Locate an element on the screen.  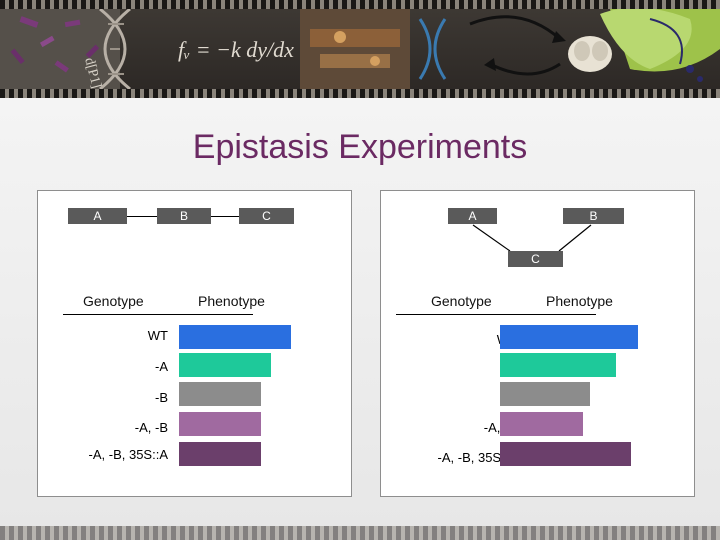
science-collage-image: d[P1] [S] fᵥ = −k dy/dx is located at coordinates (360, 49).